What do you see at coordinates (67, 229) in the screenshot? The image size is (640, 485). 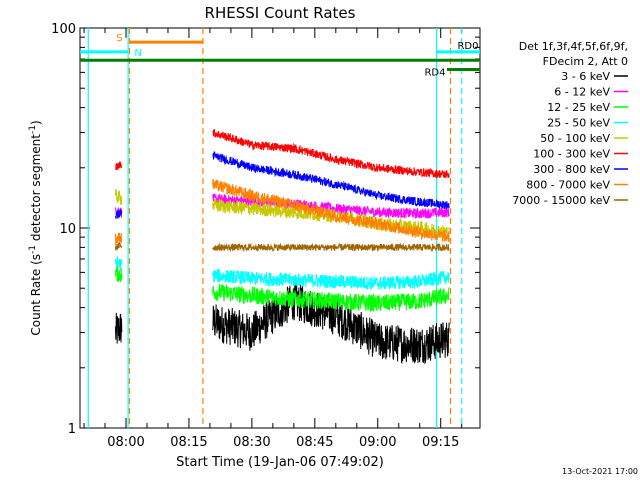 I see `y-tick-label: 10` at bounding box center [67, 229].